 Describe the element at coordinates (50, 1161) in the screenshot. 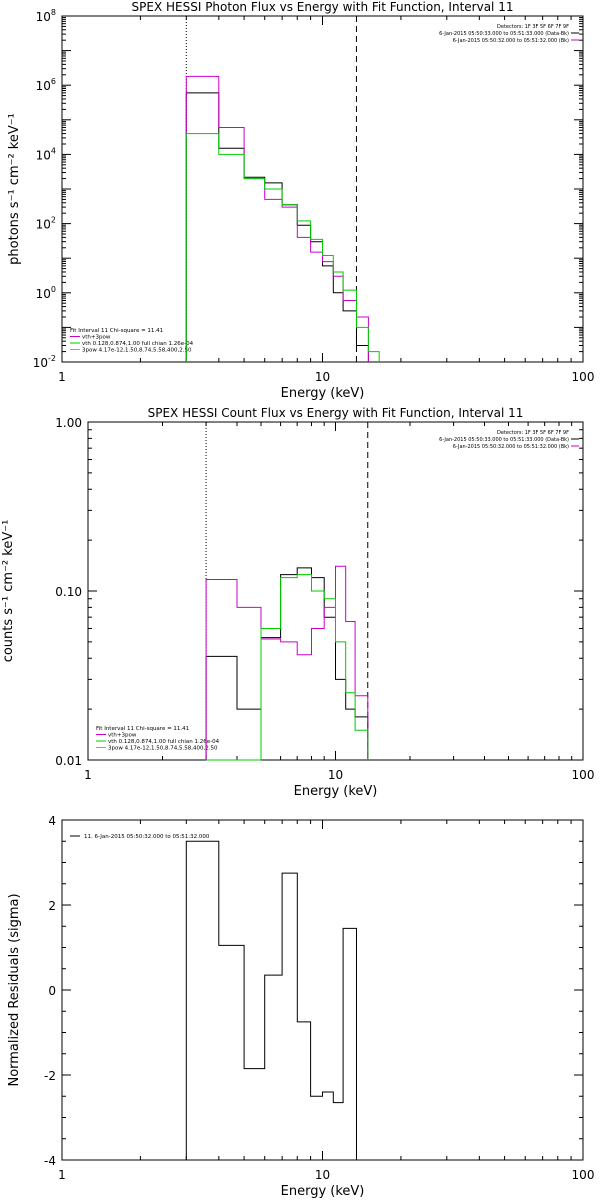

I see `y-tick-label: -4` at that location.